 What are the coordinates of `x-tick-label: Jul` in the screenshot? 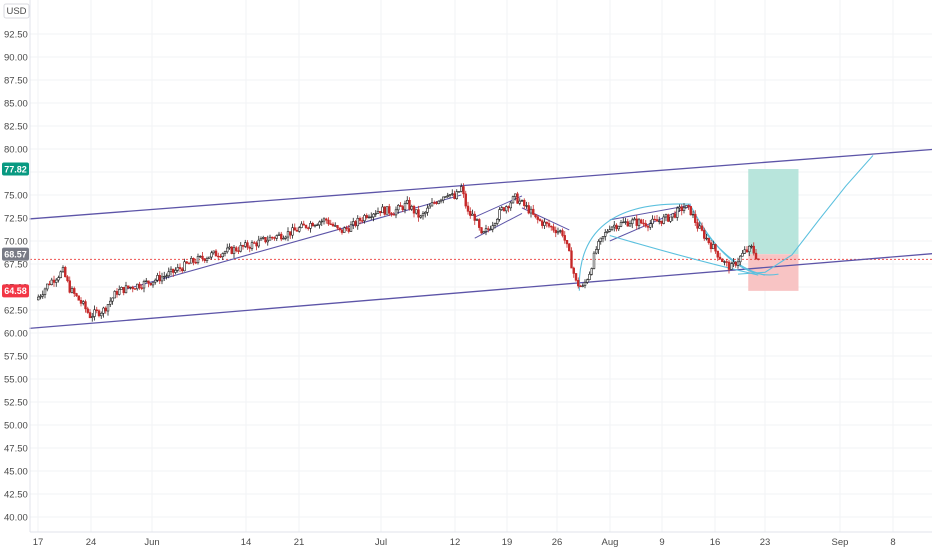 It's located at (381, 542).